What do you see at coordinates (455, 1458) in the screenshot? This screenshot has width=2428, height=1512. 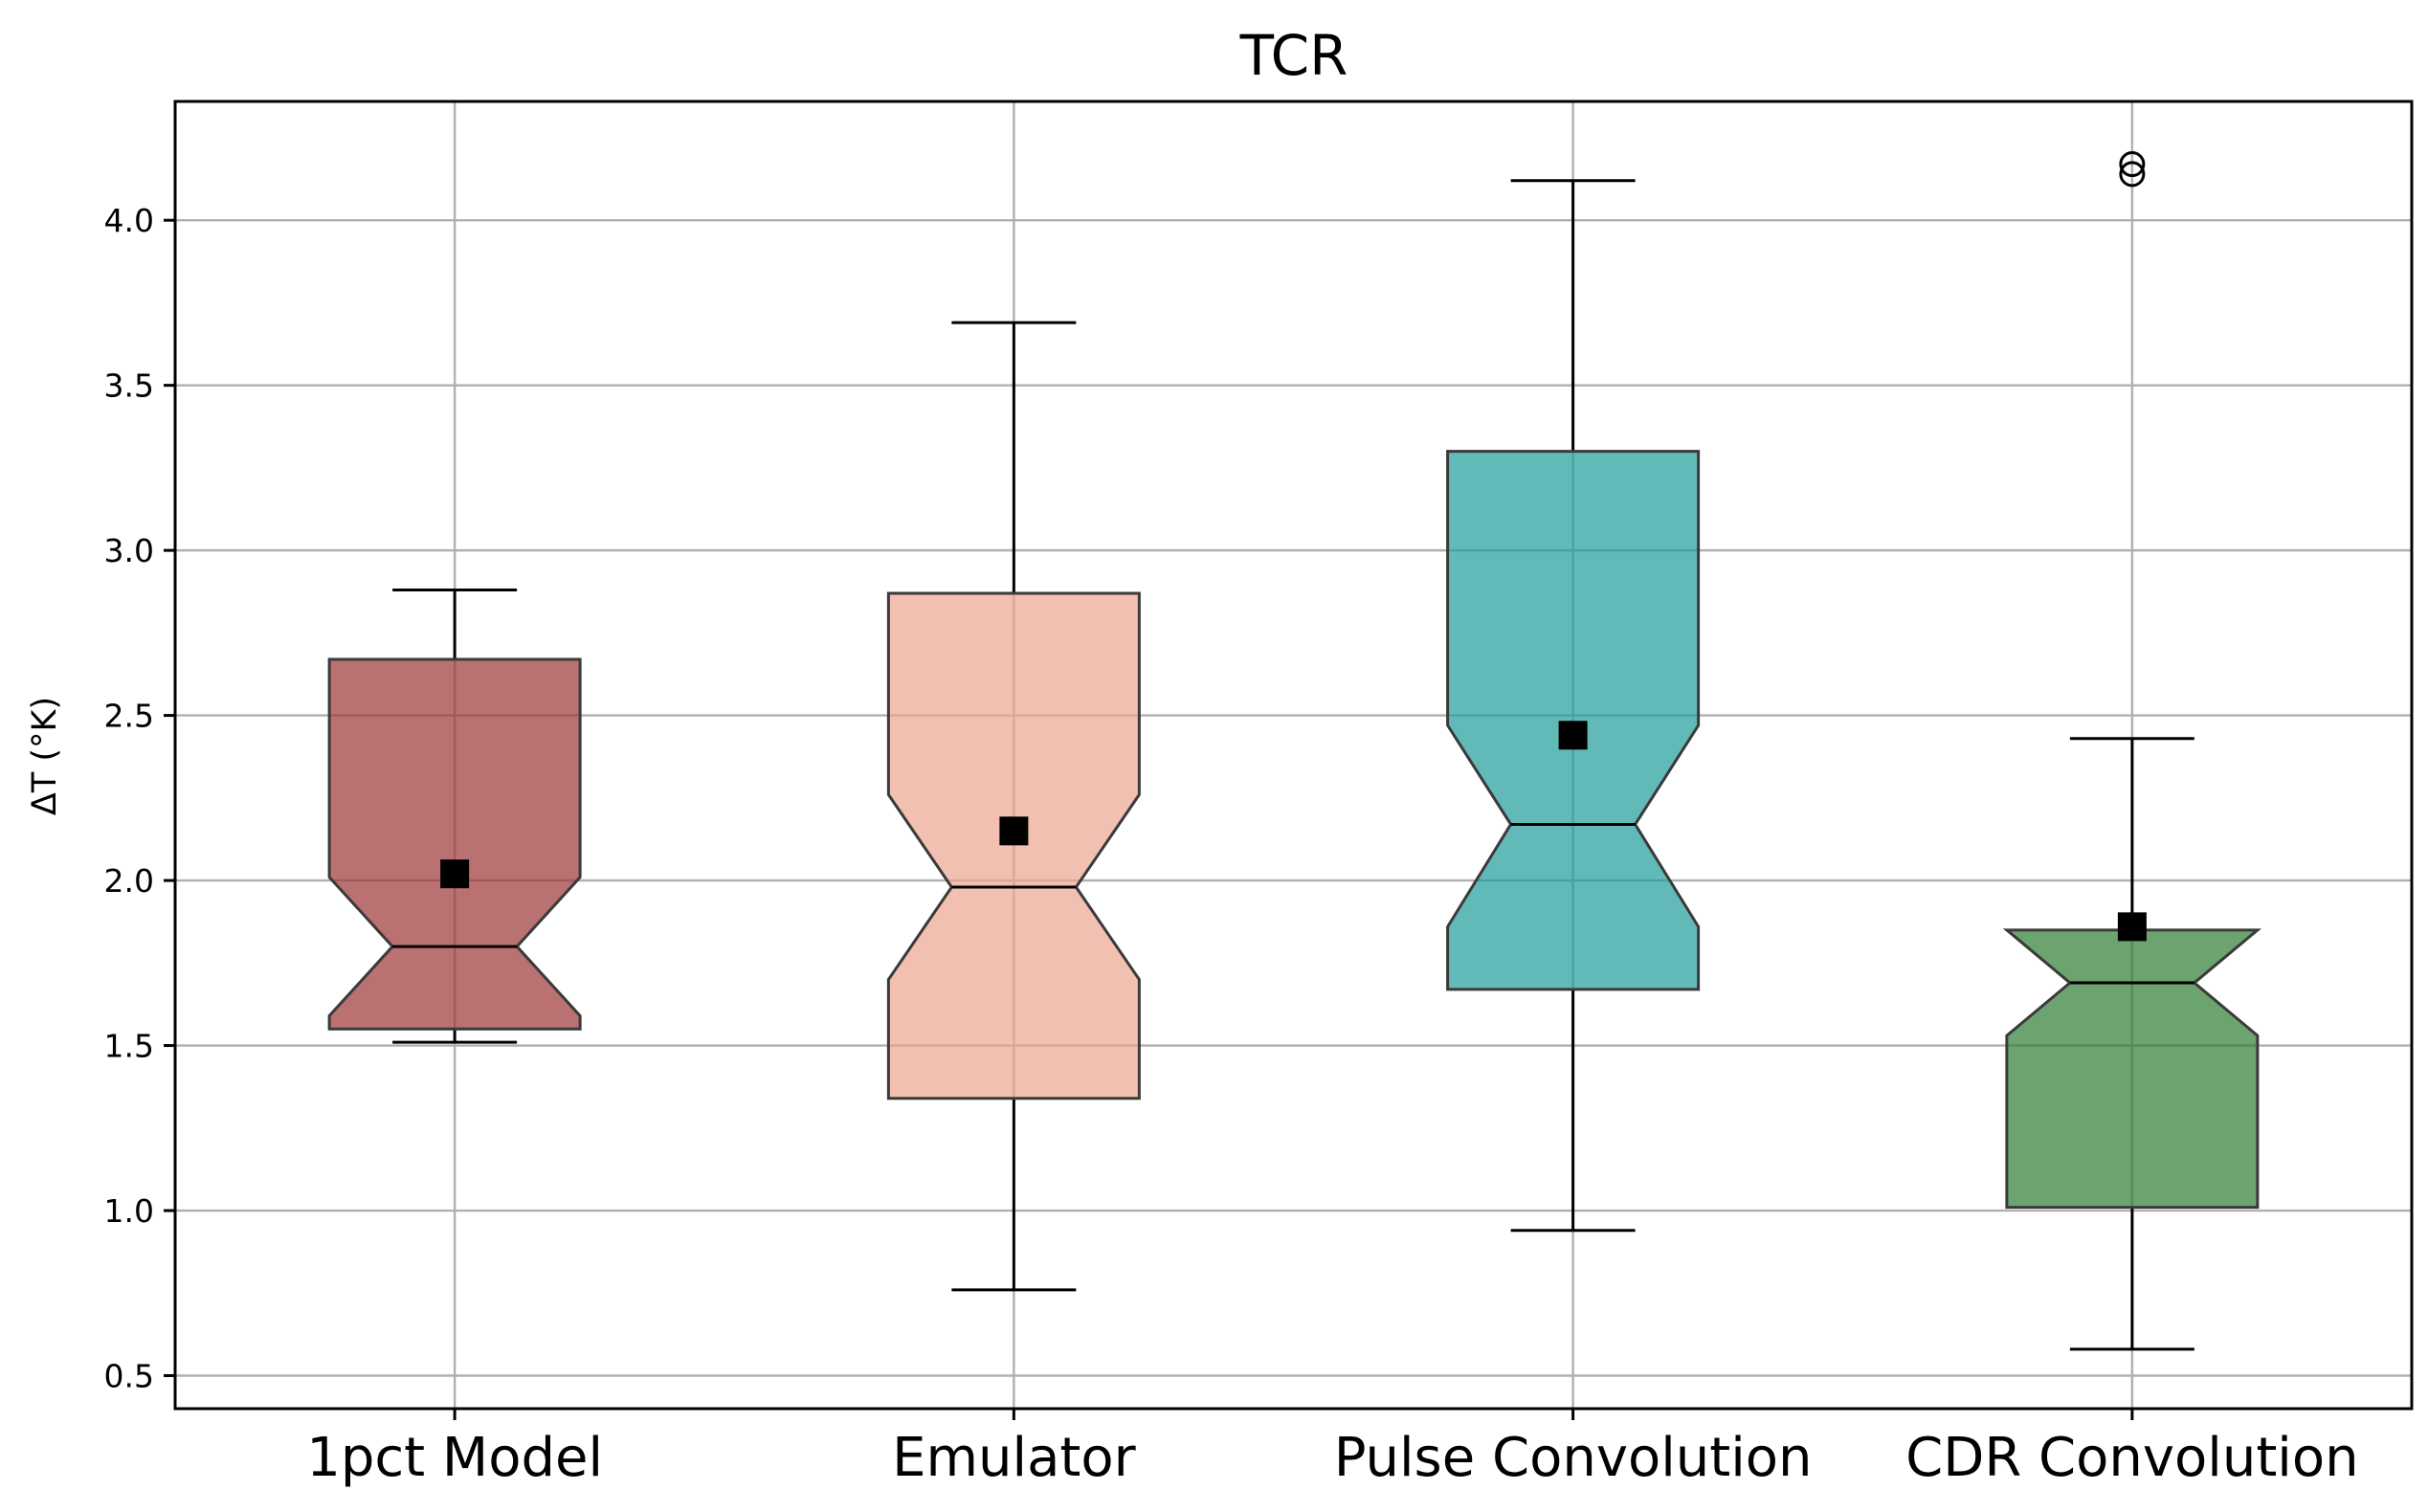 I see `x-tick-label: 1pct Model` at bounding box center [455, 1458].